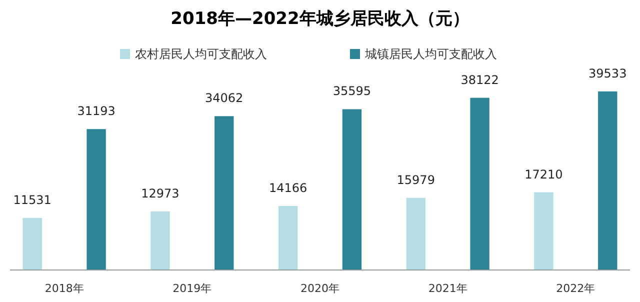  What do you see at coordinates (479, 79) in the screenshot?
I see `data-label: 38122` at bounding box center [479, 79].